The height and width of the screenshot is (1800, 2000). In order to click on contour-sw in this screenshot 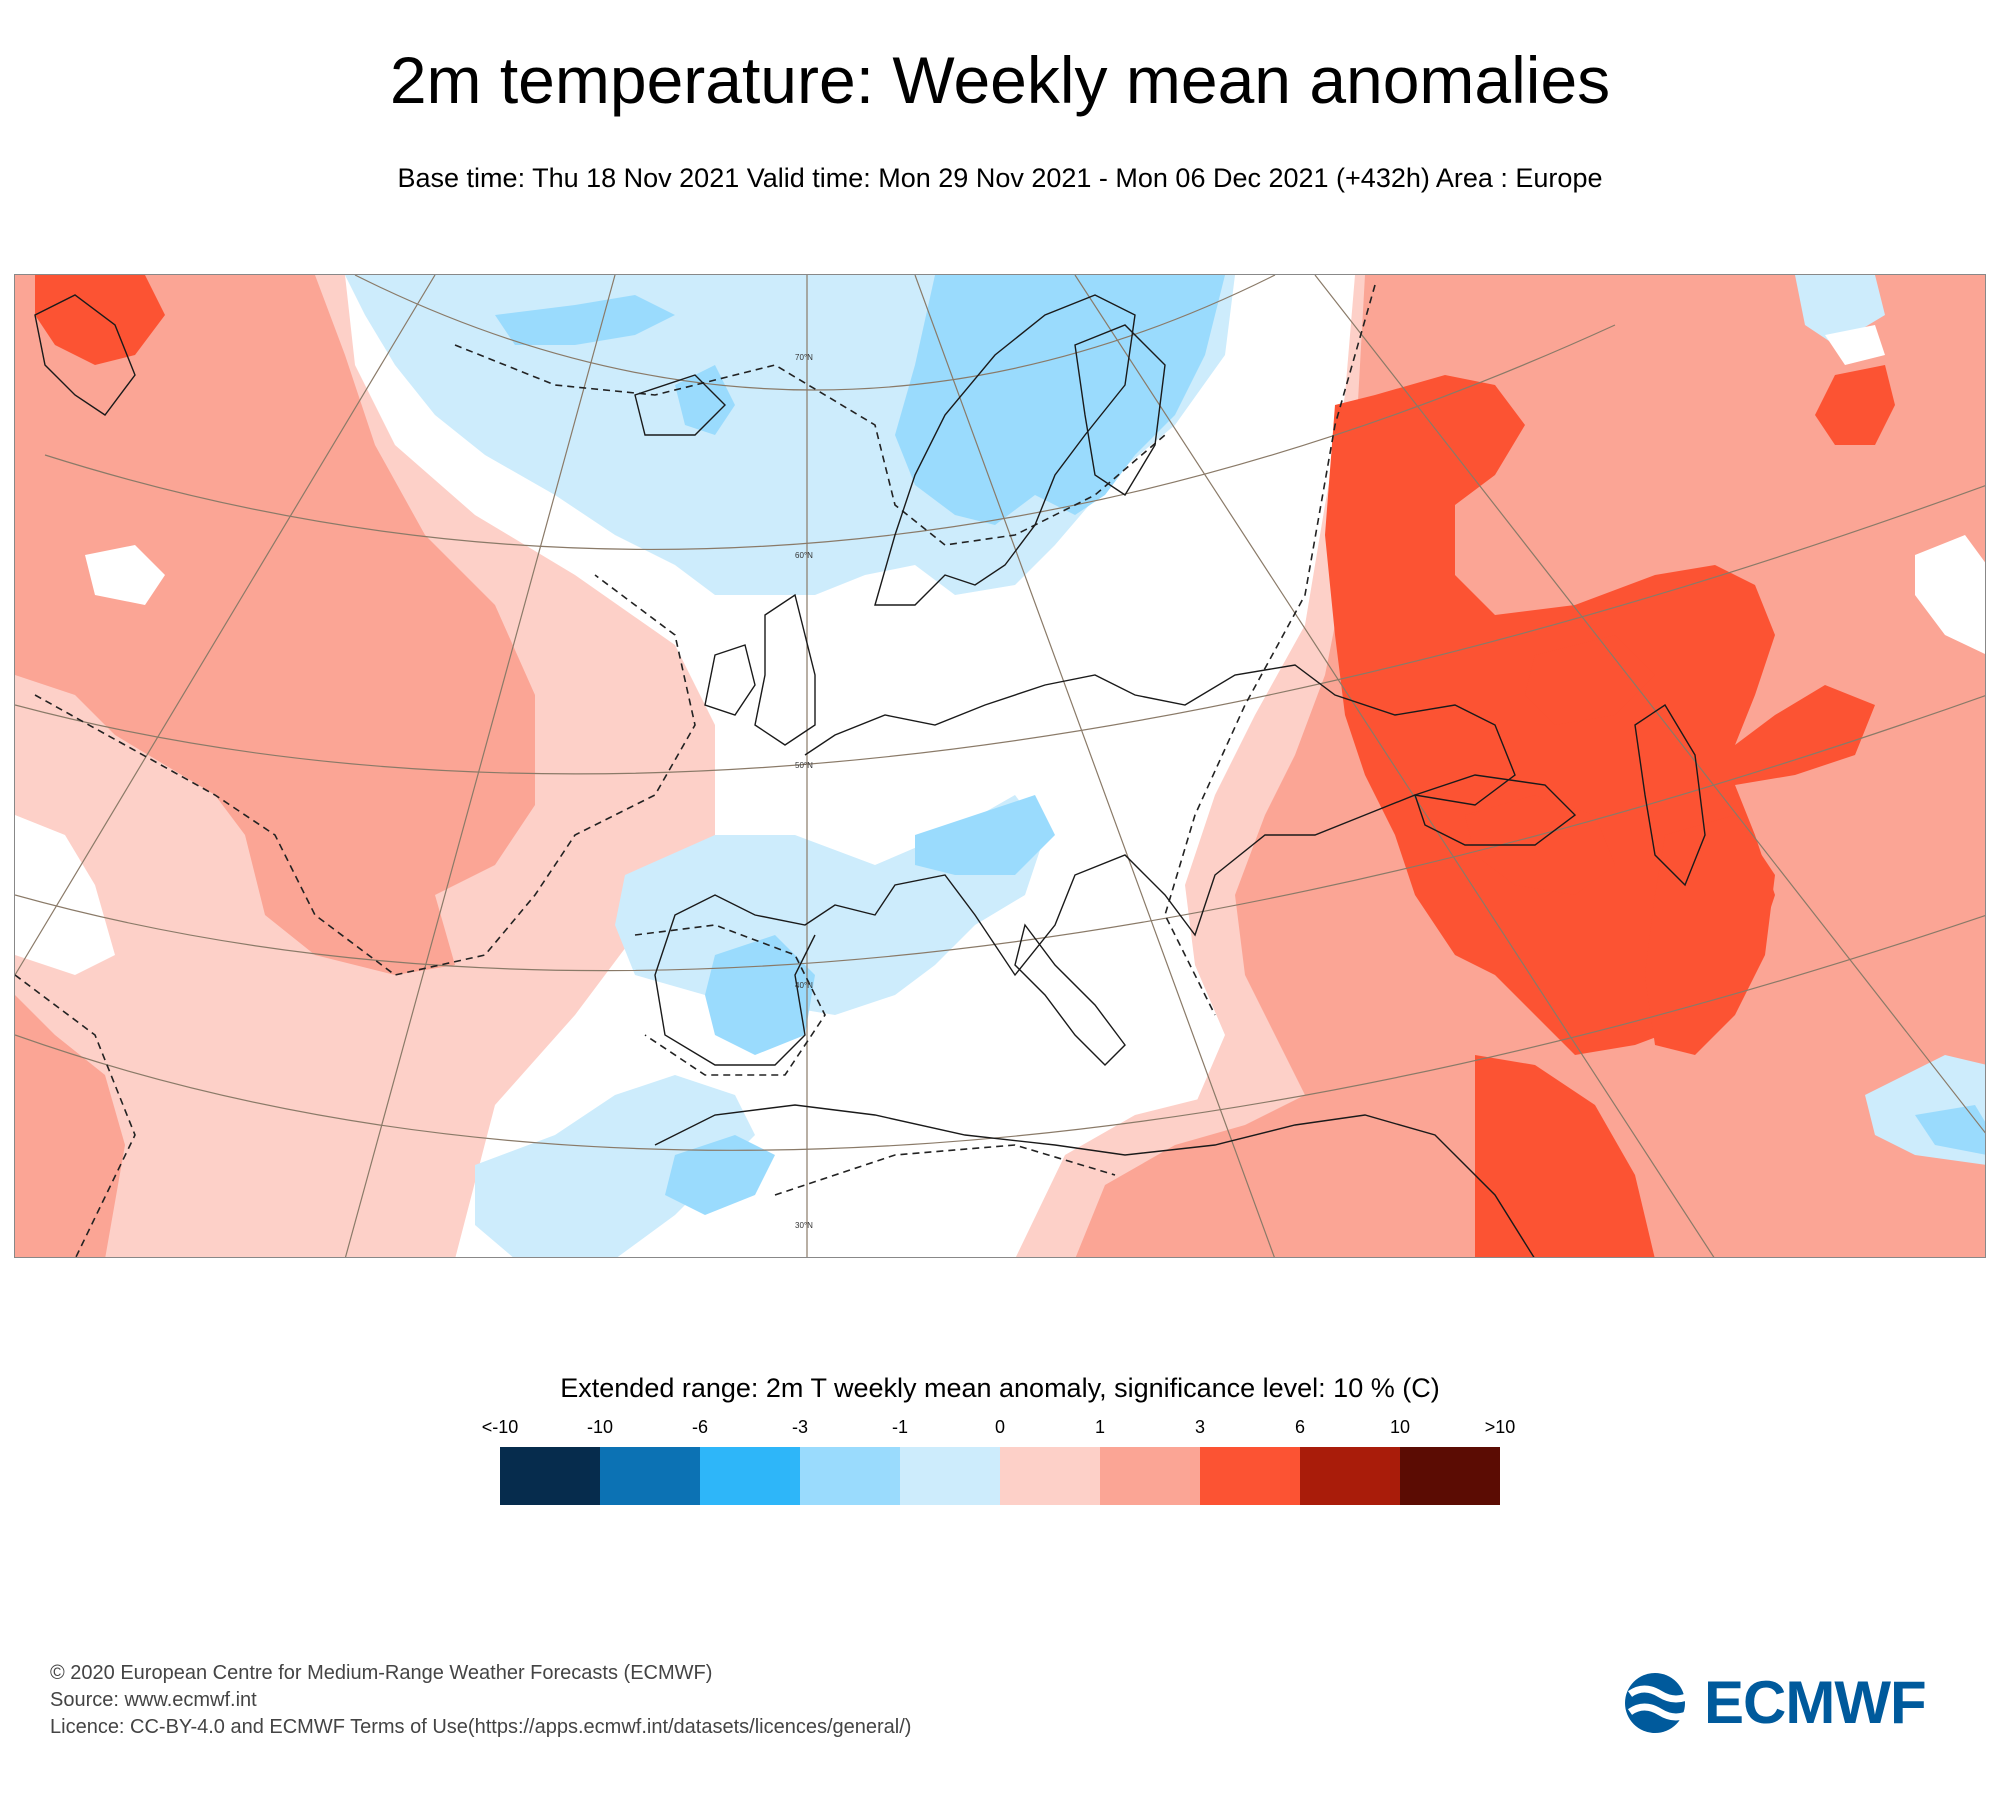, I will do `click(75, 1115)`.